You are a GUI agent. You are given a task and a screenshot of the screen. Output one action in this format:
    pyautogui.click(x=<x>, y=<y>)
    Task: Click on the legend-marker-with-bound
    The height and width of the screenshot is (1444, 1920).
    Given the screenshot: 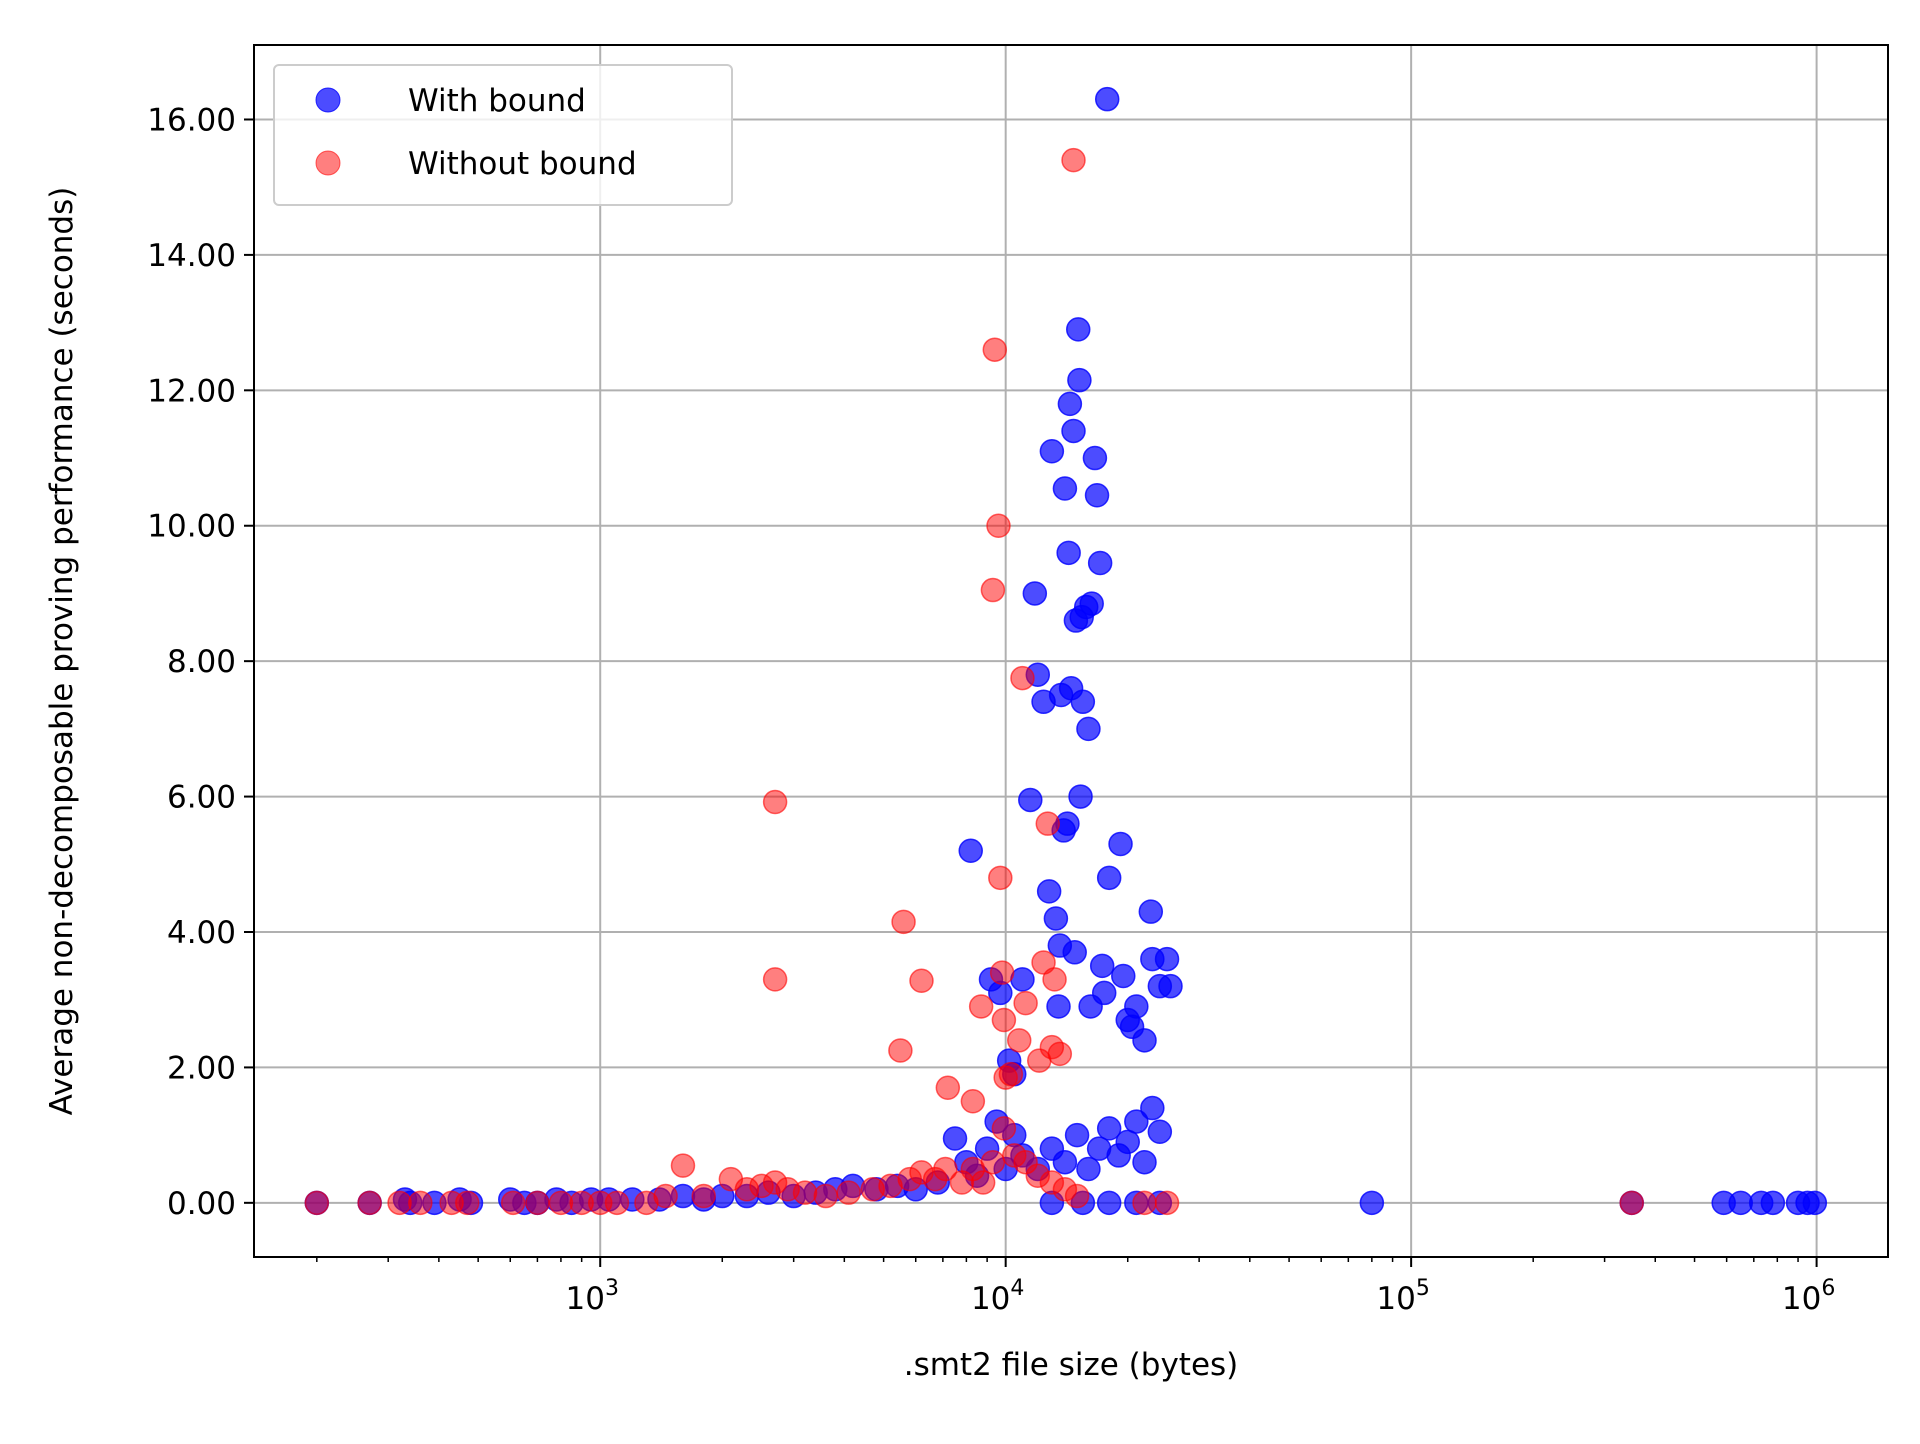 What is the action you would take?
    pyautogui.click(x=328, y=100)
    